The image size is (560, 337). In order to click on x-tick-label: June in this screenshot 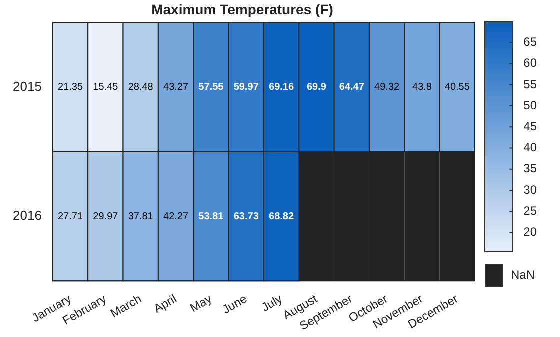, I will do `click(235, 304)`.